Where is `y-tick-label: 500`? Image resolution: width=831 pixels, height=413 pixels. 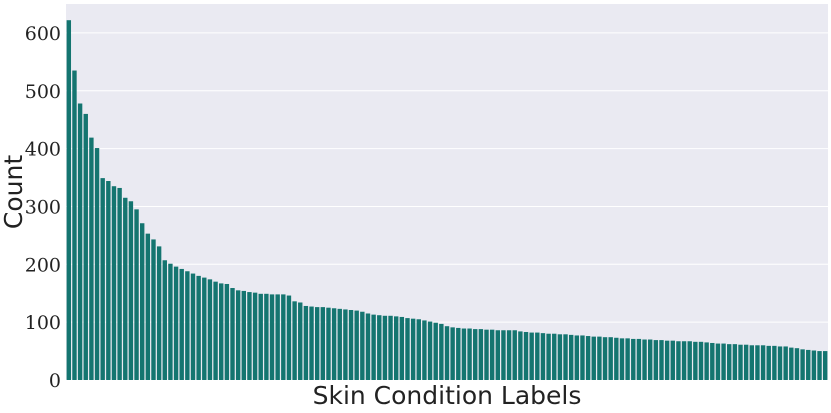
y-tick-label: 500 is located at coordinates (43, 92).